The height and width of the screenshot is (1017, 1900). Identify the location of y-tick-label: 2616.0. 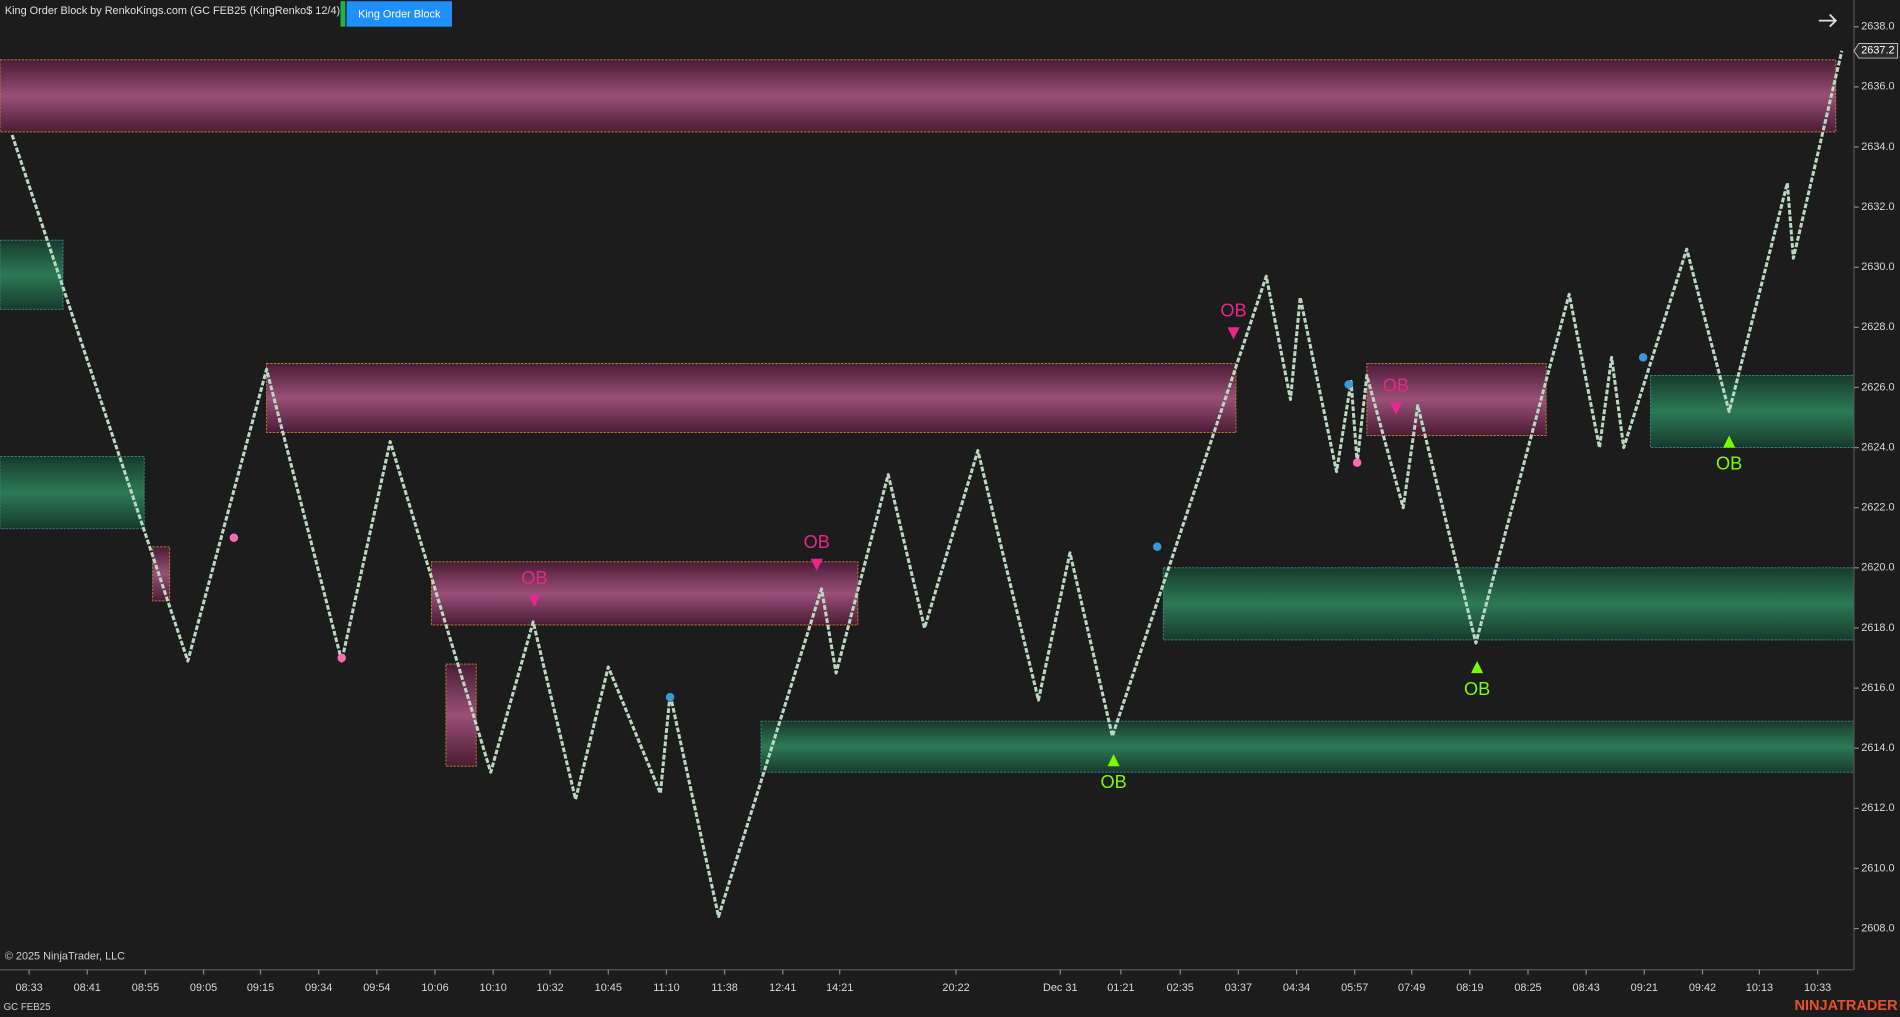
(1877, 688).